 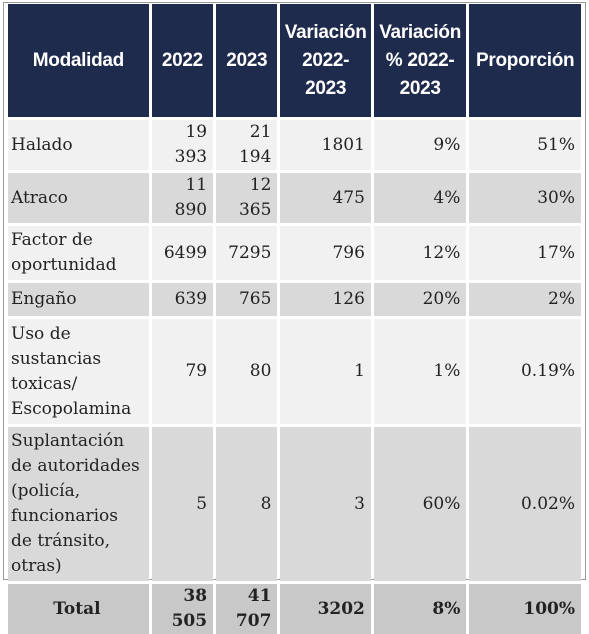 I want to click on table-row: Halado 19 393 21 194 1801 9% 51%, so click(x=294, y=143).